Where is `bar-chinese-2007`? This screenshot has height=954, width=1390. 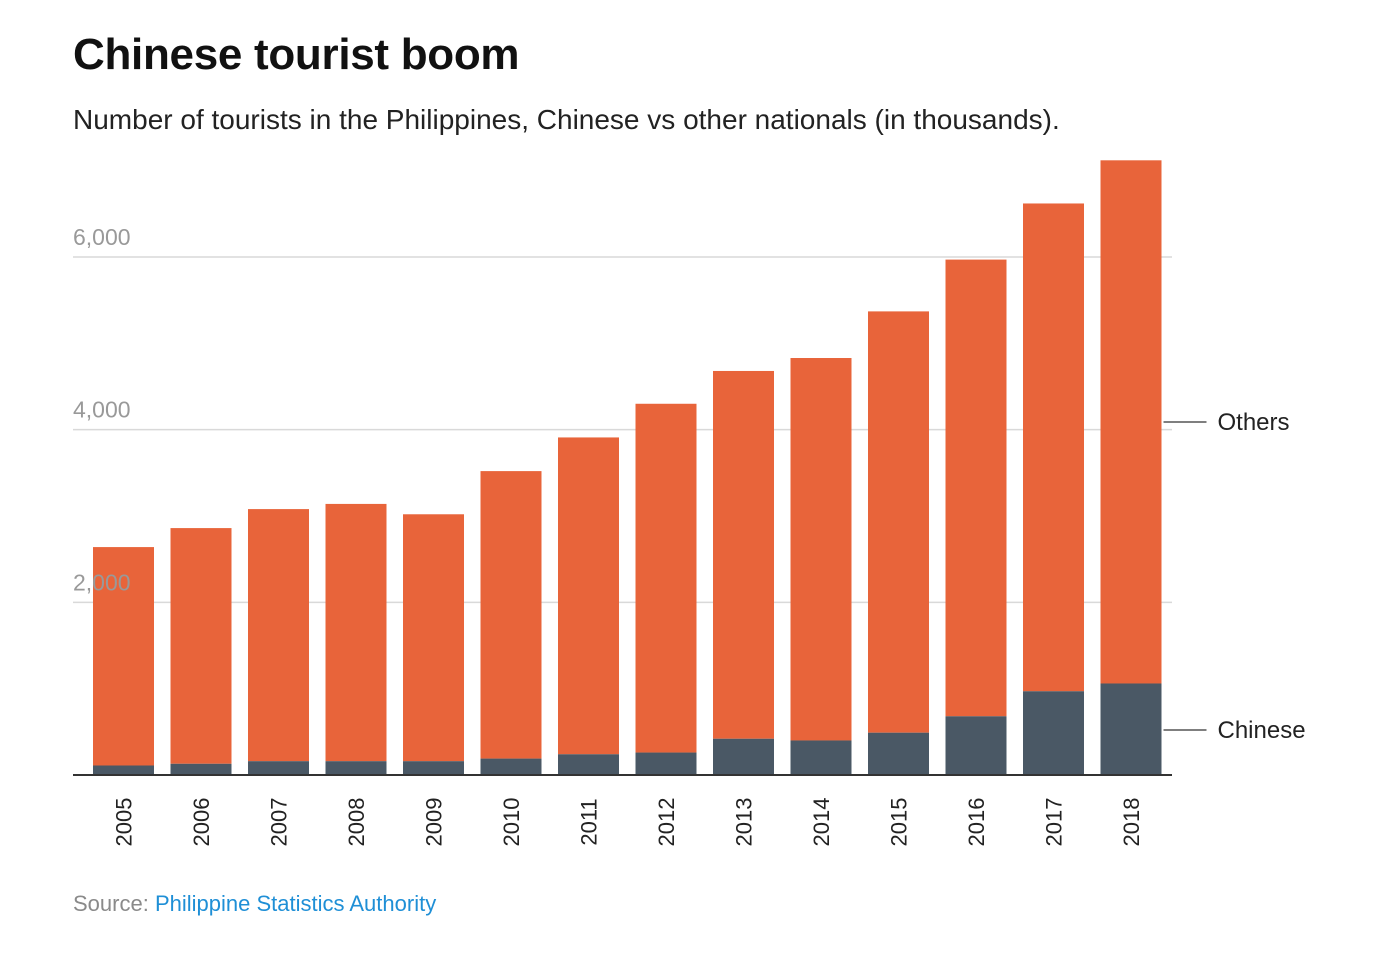 bar-chinese-2007 is located at coordinates (278, 768).